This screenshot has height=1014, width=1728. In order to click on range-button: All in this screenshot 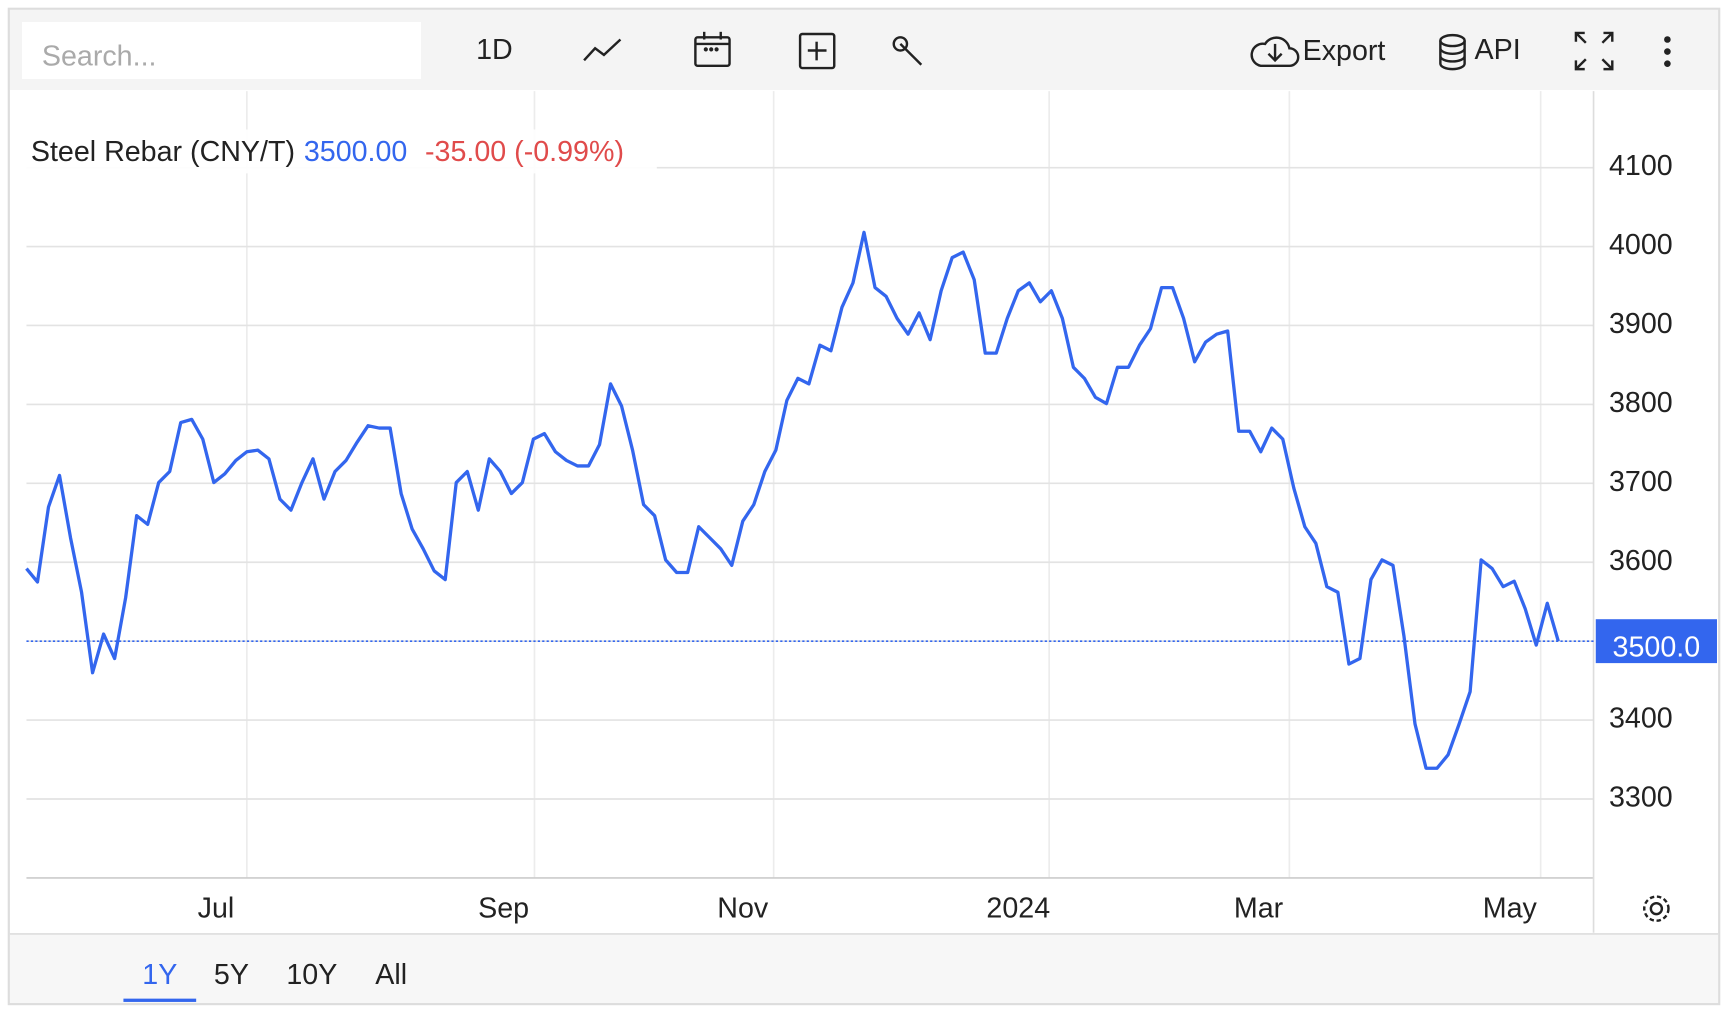, I will do `click(391, 975)`.